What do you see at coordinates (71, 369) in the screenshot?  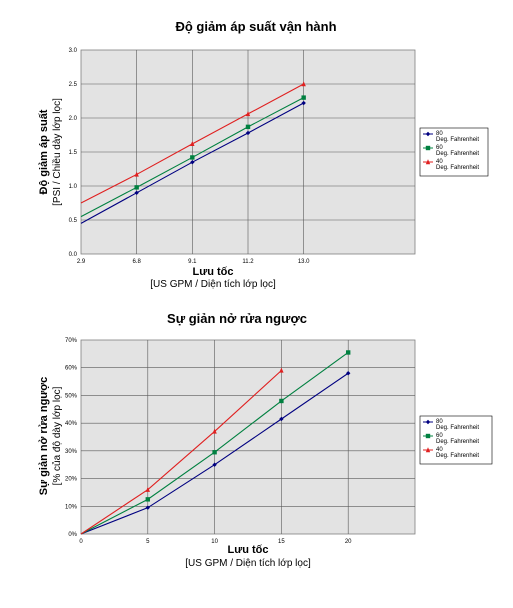 I see `chart2-y-tick: 60%` at bounding box center [71, 369].